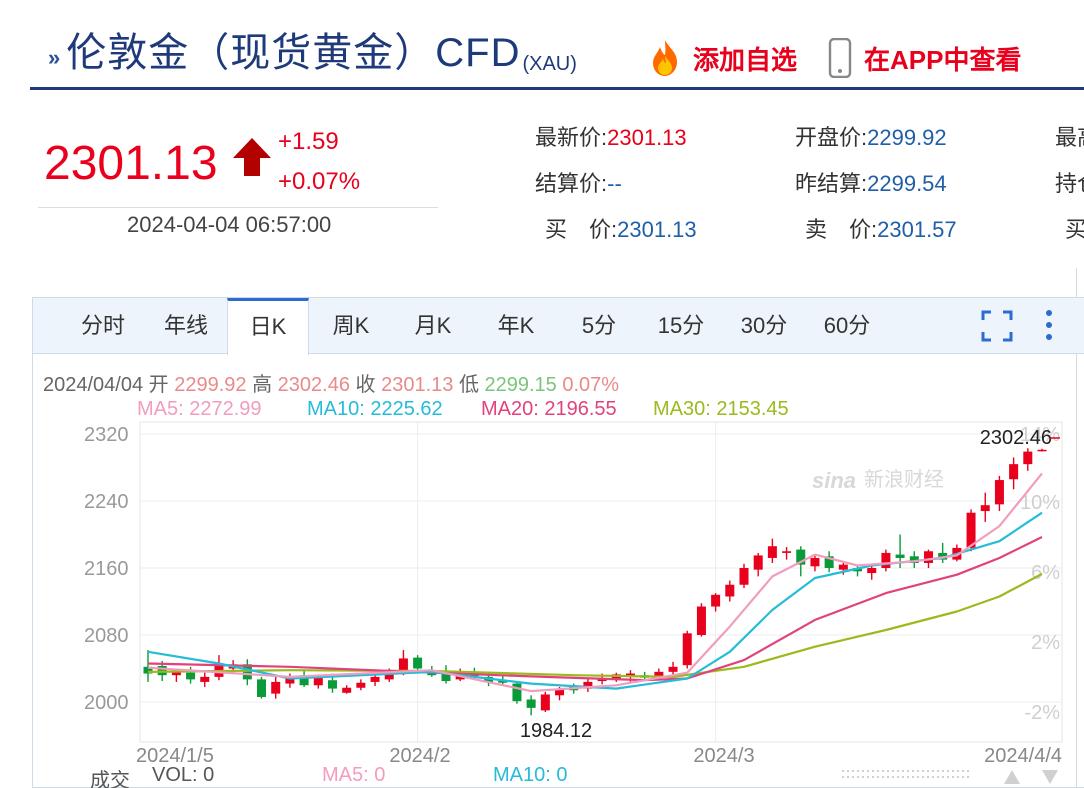 The image size is (1084, 788). I want to click on ma10-legend: MA10: 2225.62, so click(375, 409).